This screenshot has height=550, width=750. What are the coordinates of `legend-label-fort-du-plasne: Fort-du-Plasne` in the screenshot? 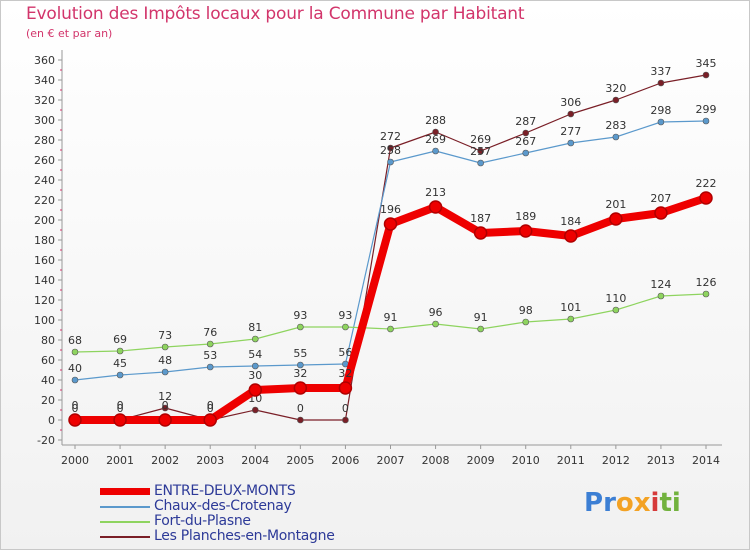 It's located at (202, 521).